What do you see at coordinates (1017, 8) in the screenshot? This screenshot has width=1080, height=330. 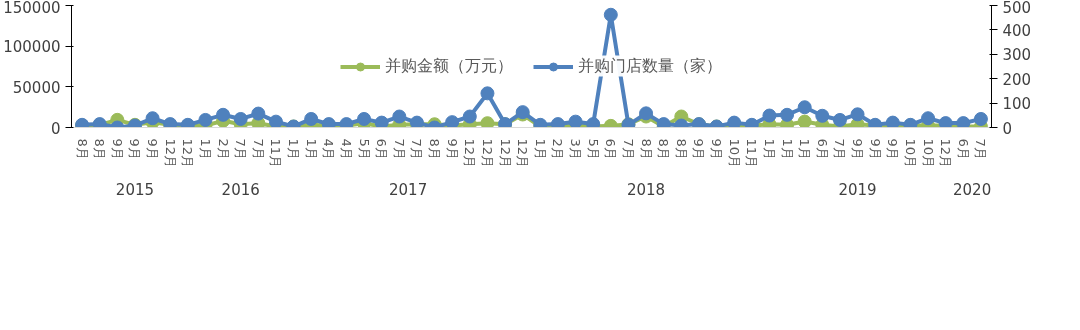 I see `y2-tick-label: 500` at bounding box center [1017, 8].